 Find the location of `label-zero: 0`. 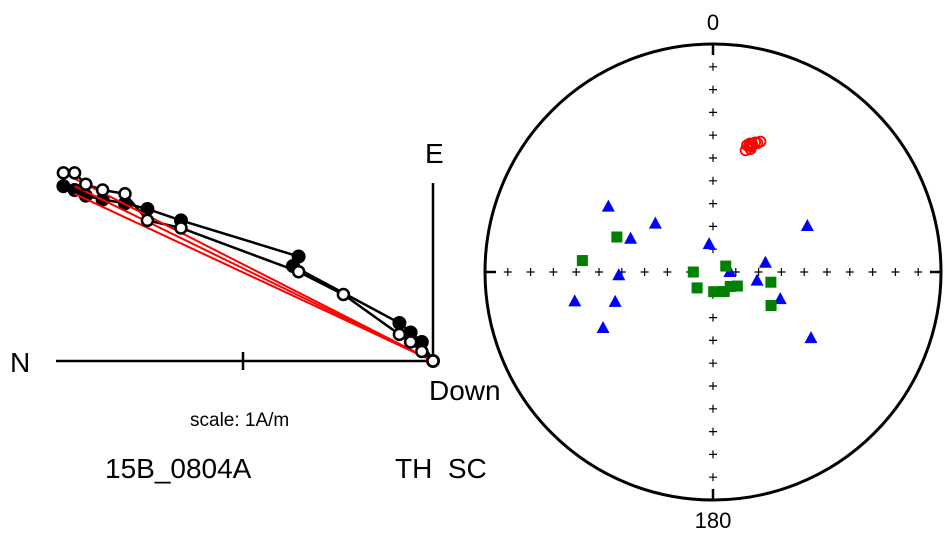

label-zero: 0 is located at coordinates (713, 22).